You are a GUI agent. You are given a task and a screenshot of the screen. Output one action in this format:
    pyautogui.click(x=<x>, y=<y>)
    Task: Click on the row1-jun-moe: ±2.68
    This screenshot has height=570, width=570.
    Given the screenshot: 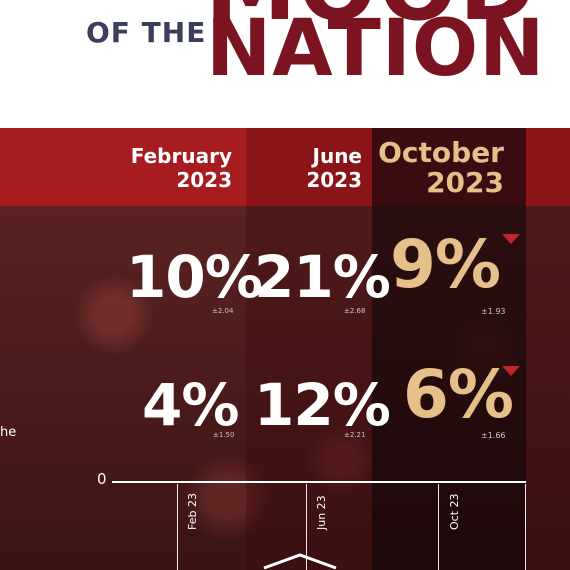 What is the action you would take?
    pyautogui.click(x=355, y=311)
    